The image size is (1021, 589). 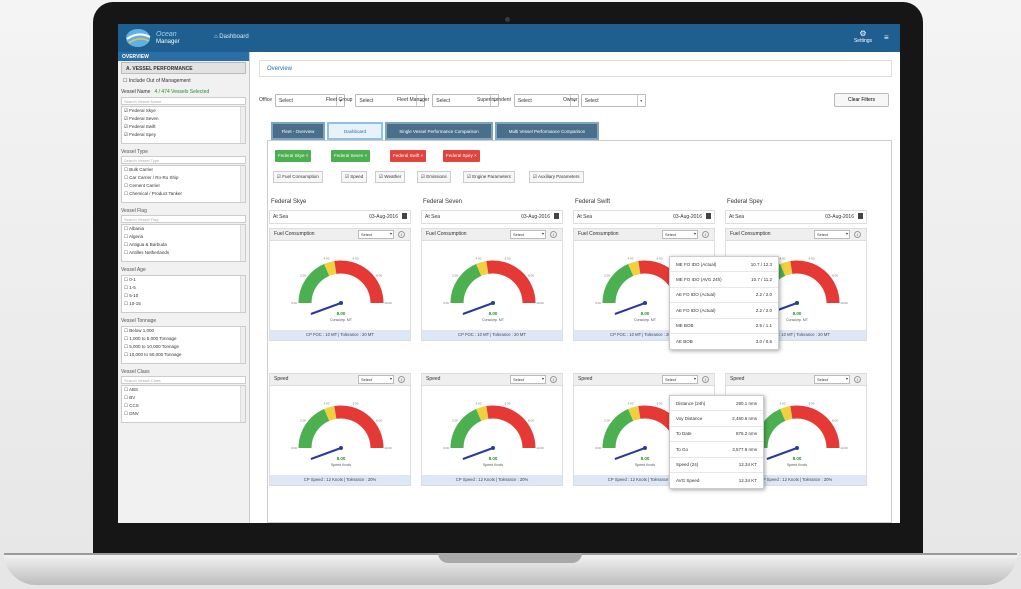 What do you see at coordinates (148, 244) in the screenshot?
I see `sidebar-checkbox-label: Antigua & Barbuda` at bounding box center [148, 244].